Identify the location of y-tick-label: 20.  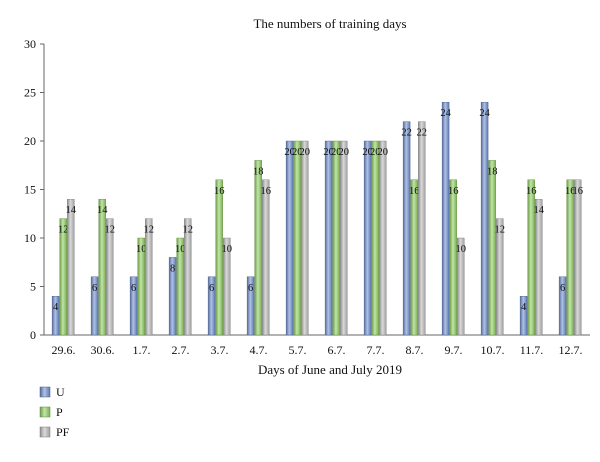
(30, 141).